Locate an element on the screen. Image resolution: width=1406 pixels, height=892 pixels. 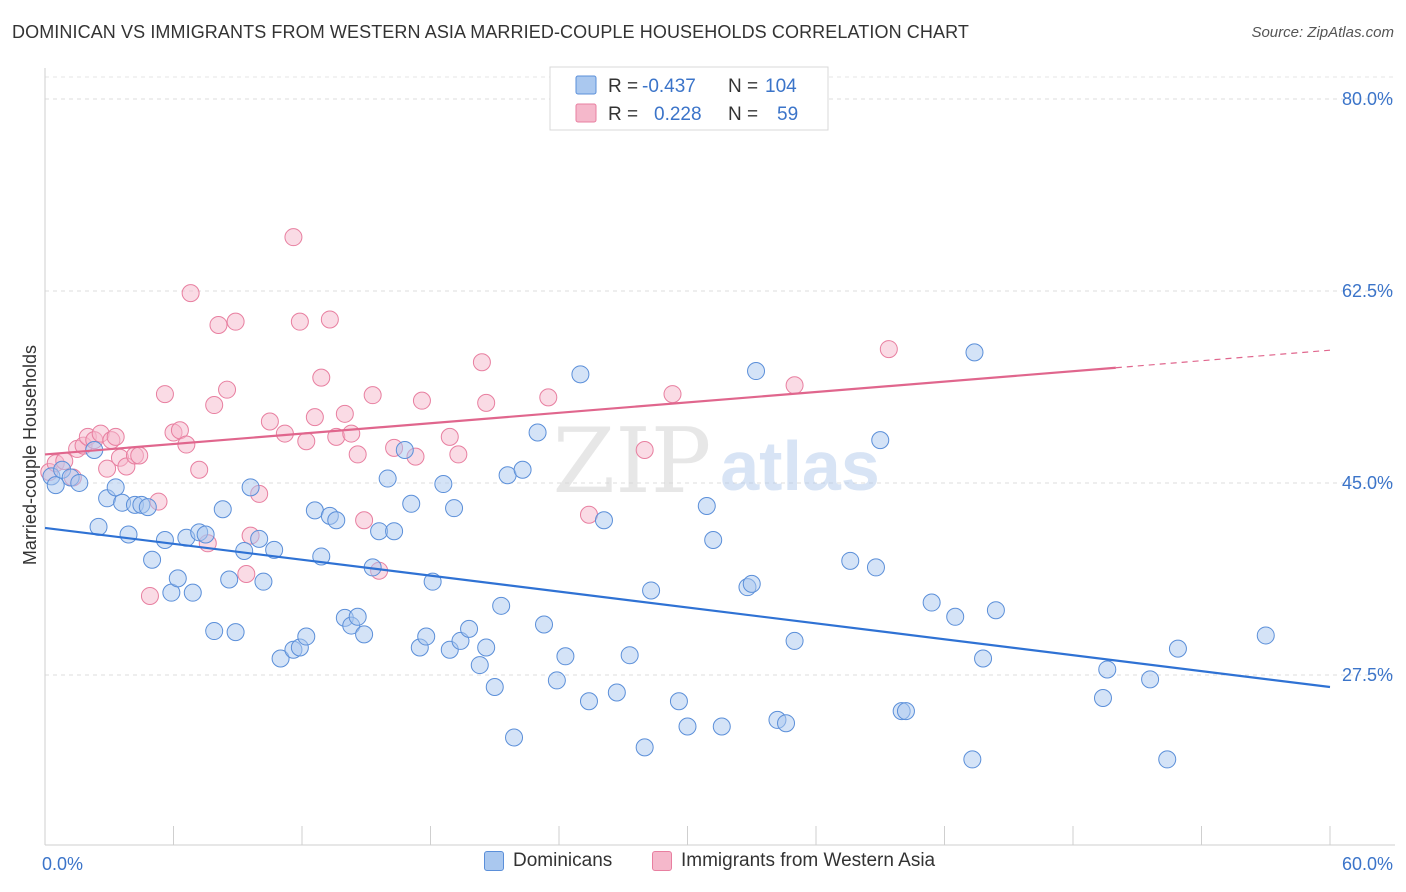
x-tick-label-min: 0.0% is located at coordinates (62, 864).